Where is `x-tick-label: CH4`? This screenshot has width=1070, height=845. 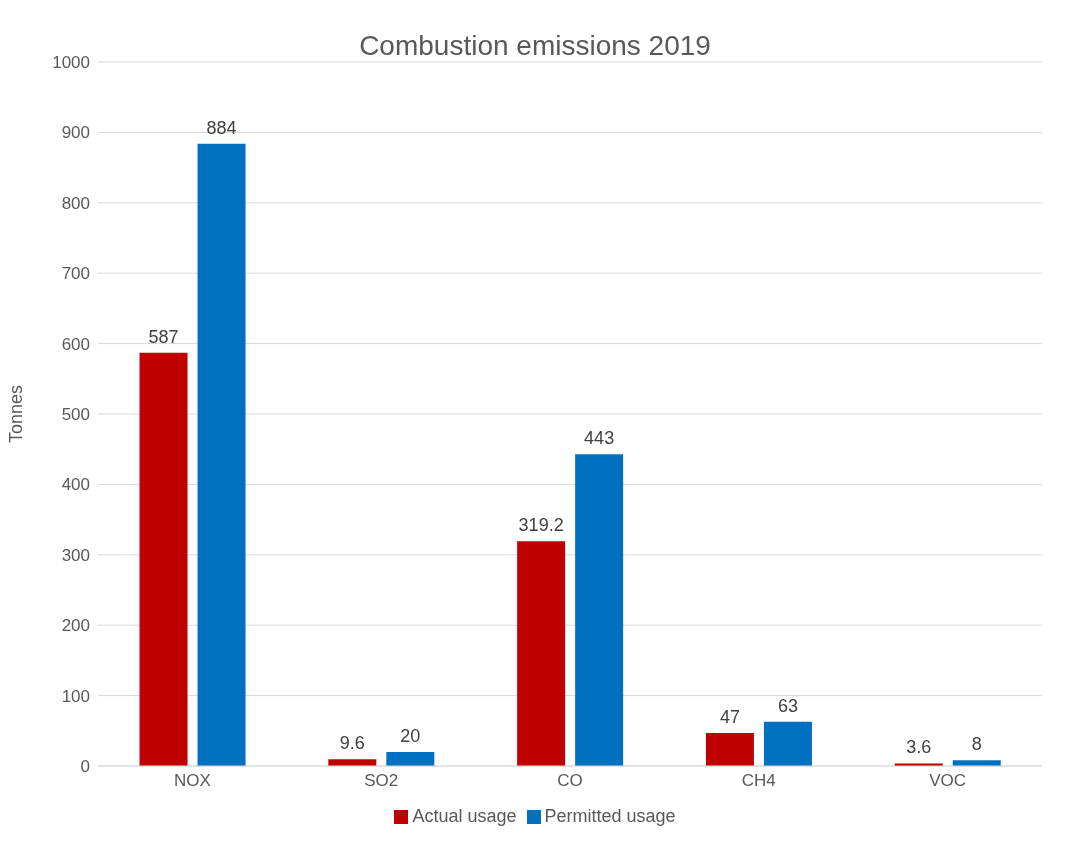
x-tick-label: CH4 is located at coordinates (758, 781).